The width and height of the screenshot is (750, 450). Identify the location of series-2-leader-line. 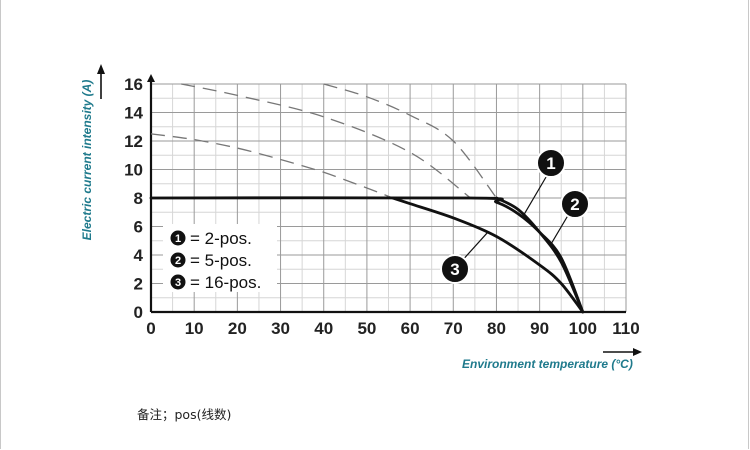
(560, 228).